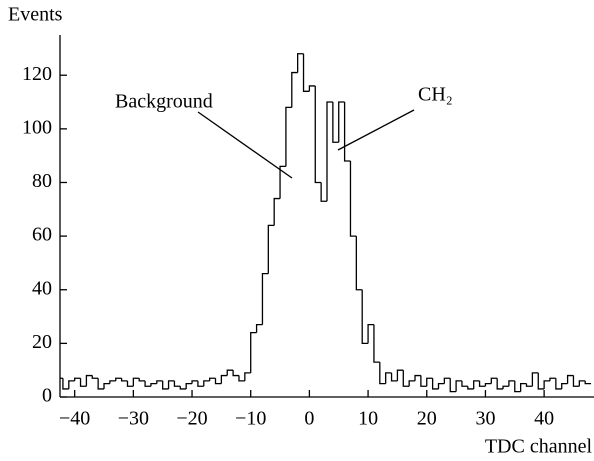 The image size is (594, 461). I want to click on x-axis-label: TDC channel, so click(539, 447).